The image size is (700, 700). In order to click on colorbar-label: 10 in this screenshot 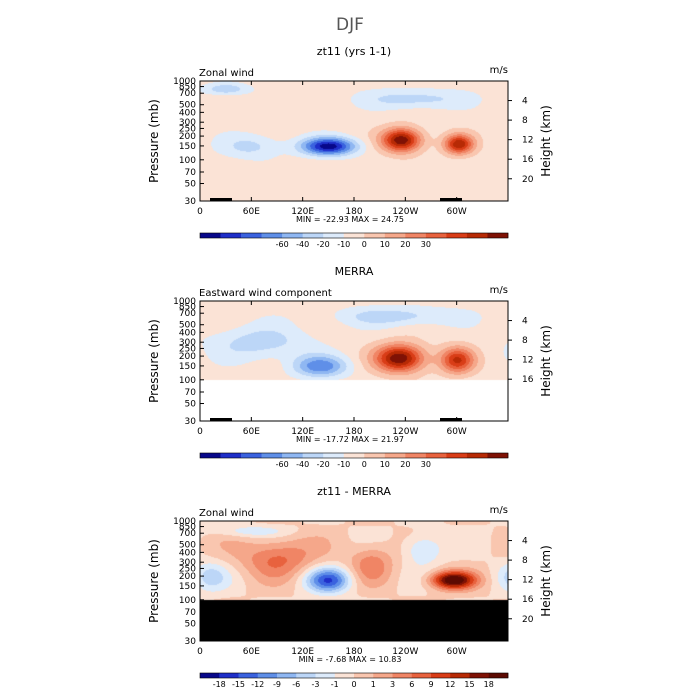, I will do `click(385, 464)`.